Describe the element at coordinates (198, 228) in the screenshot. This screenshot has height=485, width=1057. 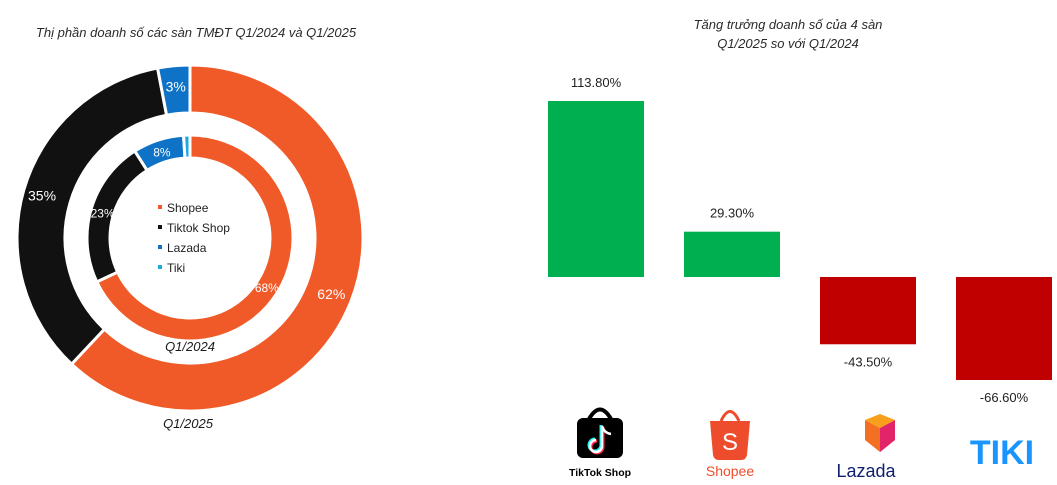
I see `legend-label-tiktok-shop: Tiktok Shop` at that location.